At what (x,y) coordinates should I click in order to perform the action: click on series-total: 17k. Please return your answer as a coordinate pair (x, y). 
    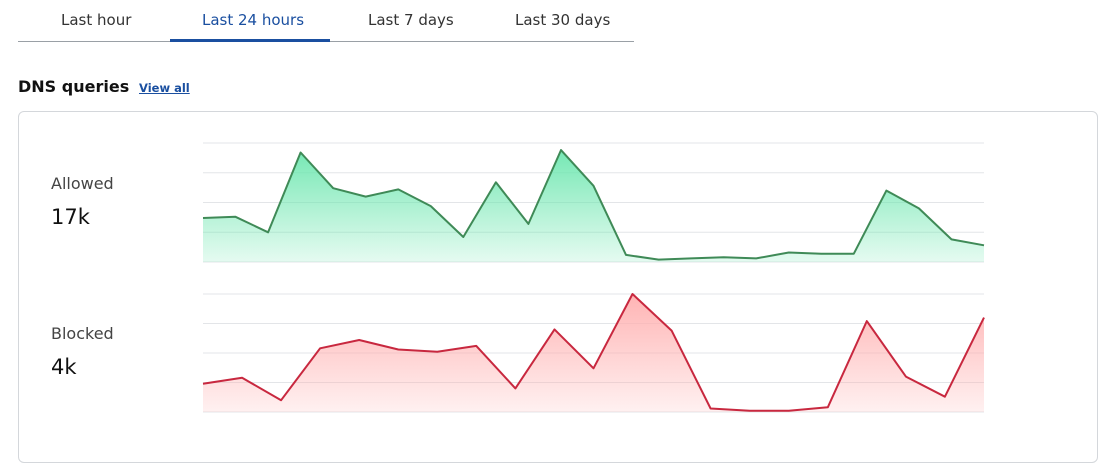
    Looking at the image, I should click on (70, 217).